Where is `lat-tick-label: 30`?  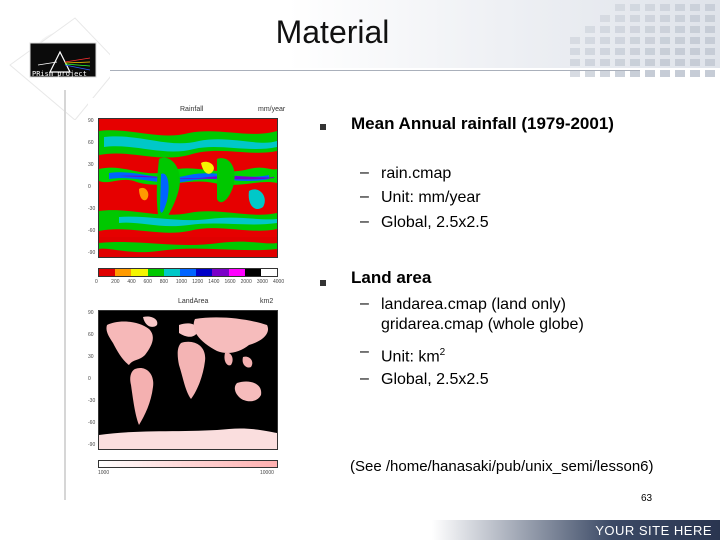
lat-tick-label: 30 is located at coordinates (91, 165).